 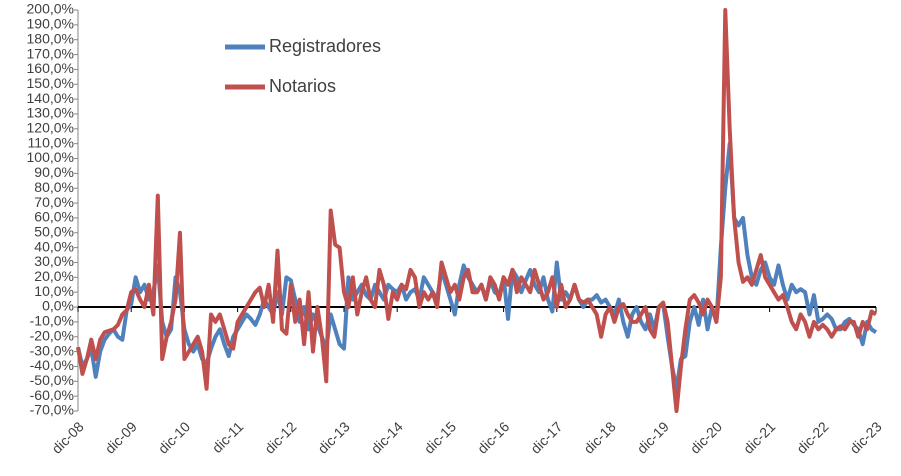 What do you see at coordinates (54, 217) in the screenshot?
I see `y-tick-label: 60,0%` at bounding box center [54, 217].